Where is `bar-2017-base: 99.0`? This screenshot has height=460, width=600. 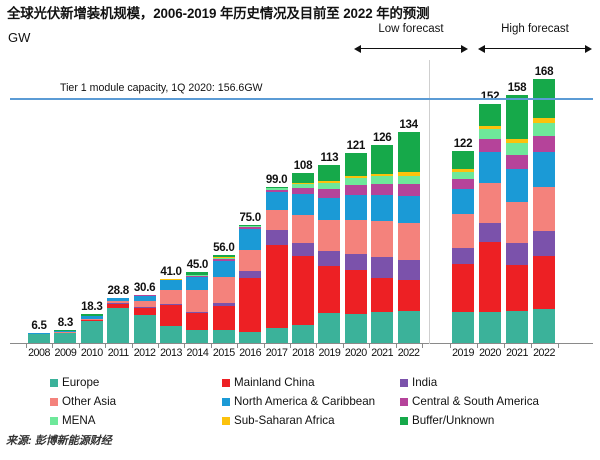 bar-2017-base: 99.0 is located at coordinates (276, 258).